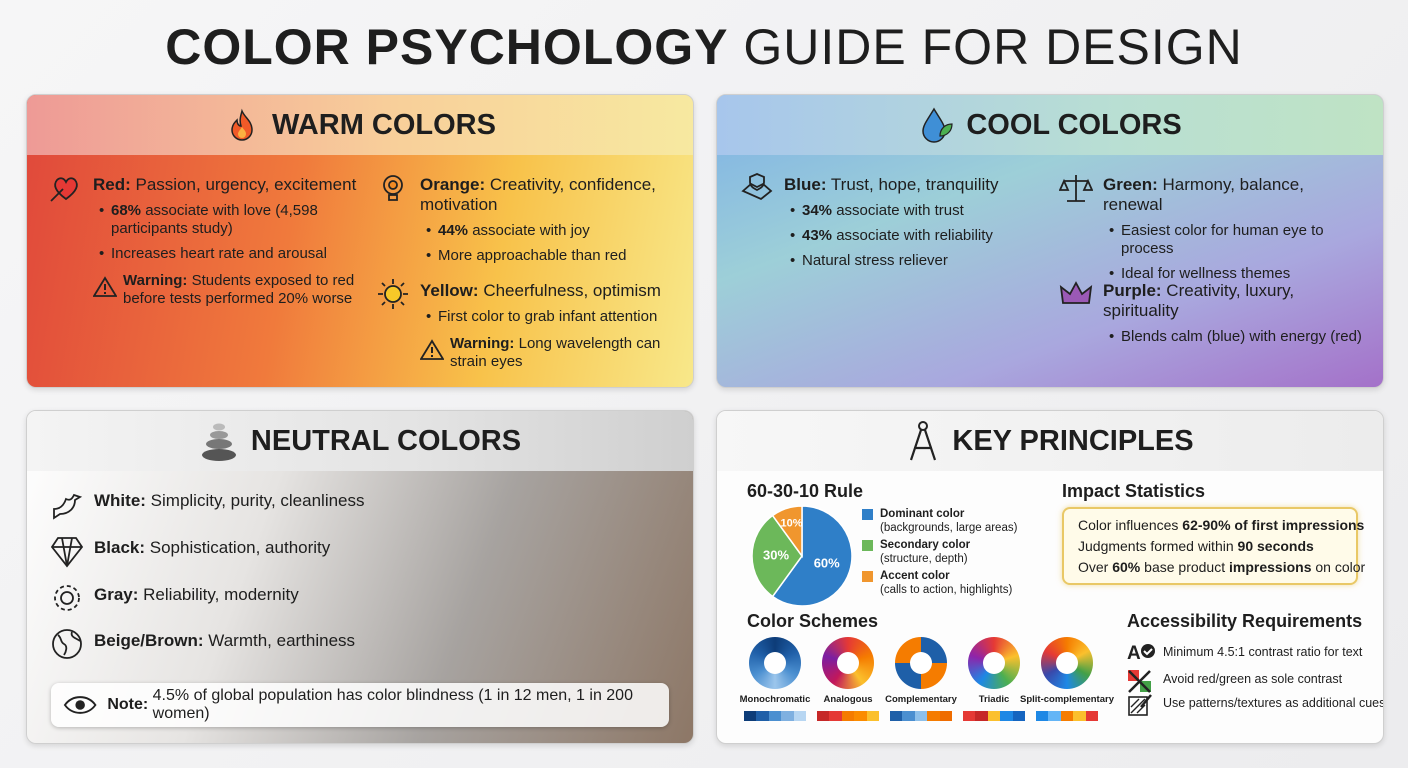  I want to click on pie-chart: 60% 30% 10%, so click(802, 556).